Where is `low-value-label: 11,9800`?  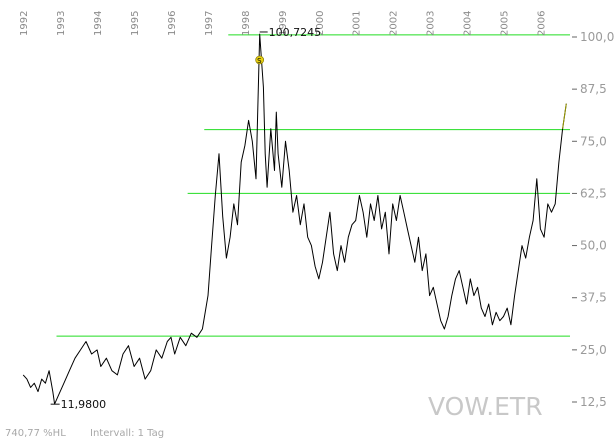
low-value-label: 11,9800 is located at coordinates (84, 404).